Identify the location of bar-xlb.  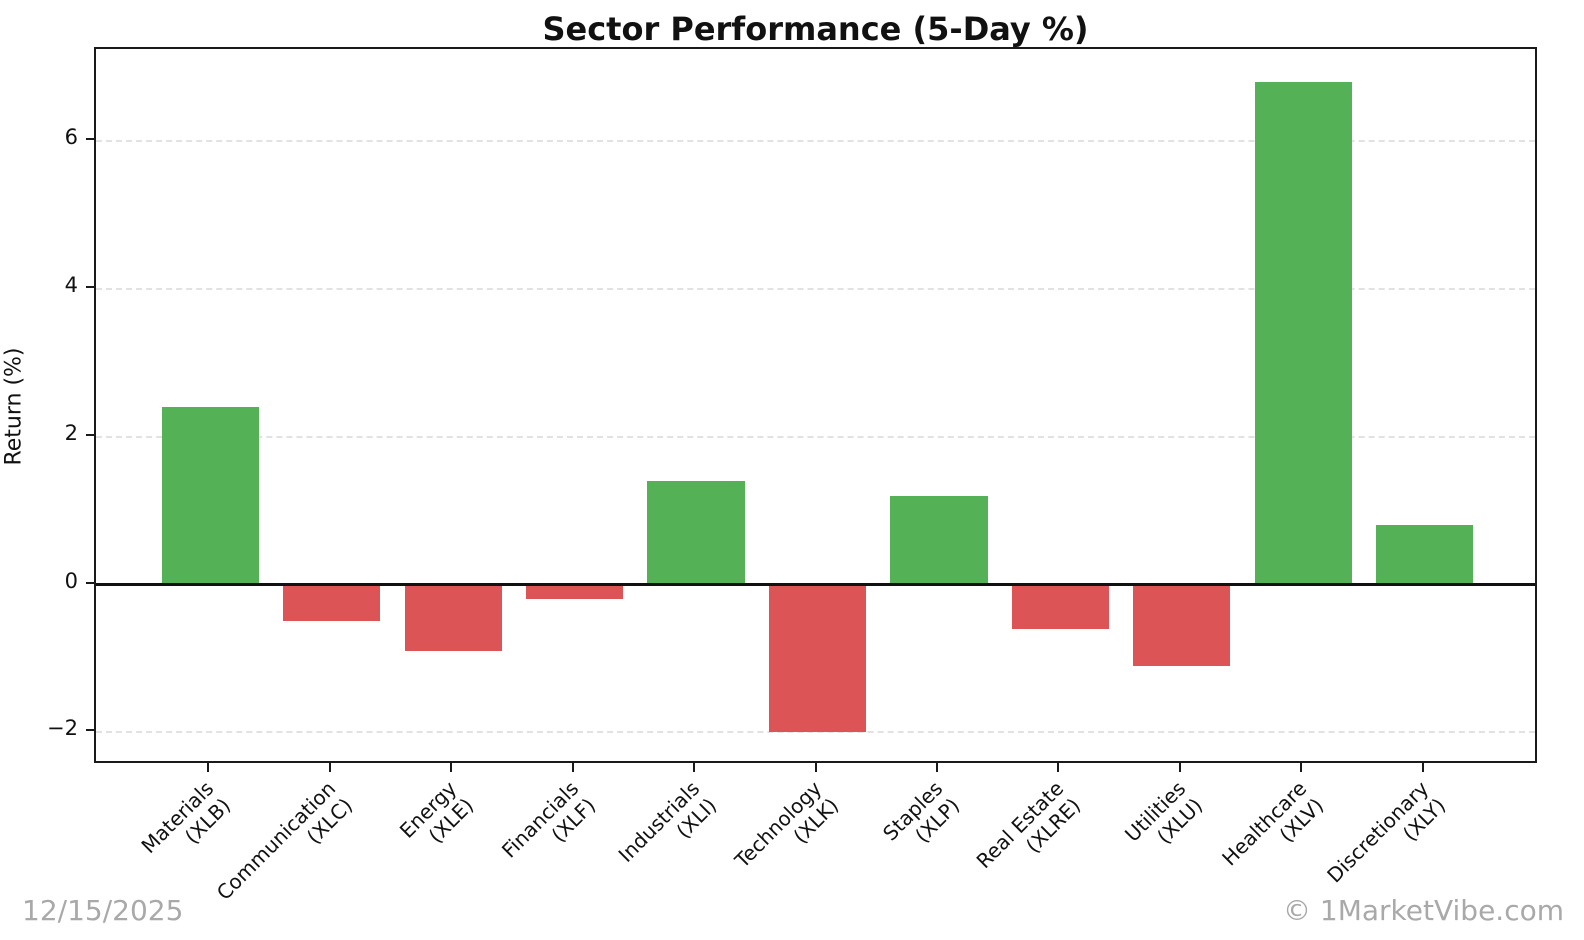
(210, 496).